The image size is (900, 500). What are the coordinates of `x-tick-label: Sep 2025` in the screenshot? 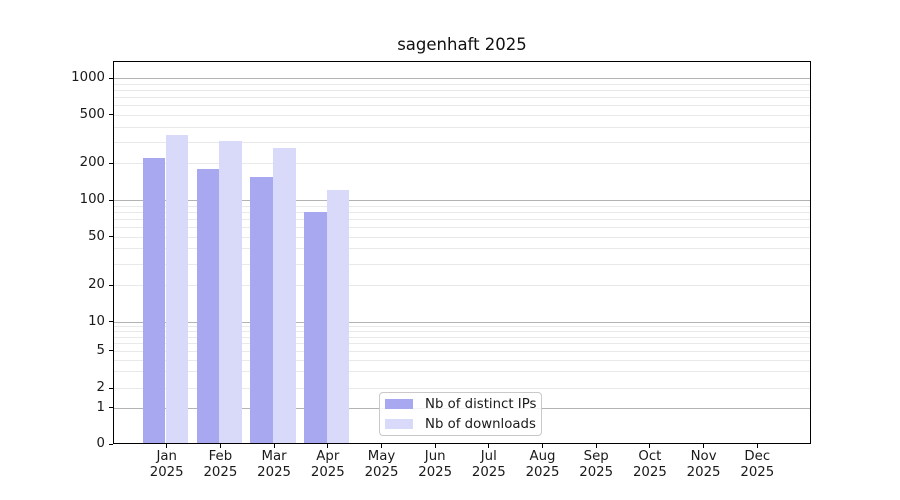 It's located at (596, 464).